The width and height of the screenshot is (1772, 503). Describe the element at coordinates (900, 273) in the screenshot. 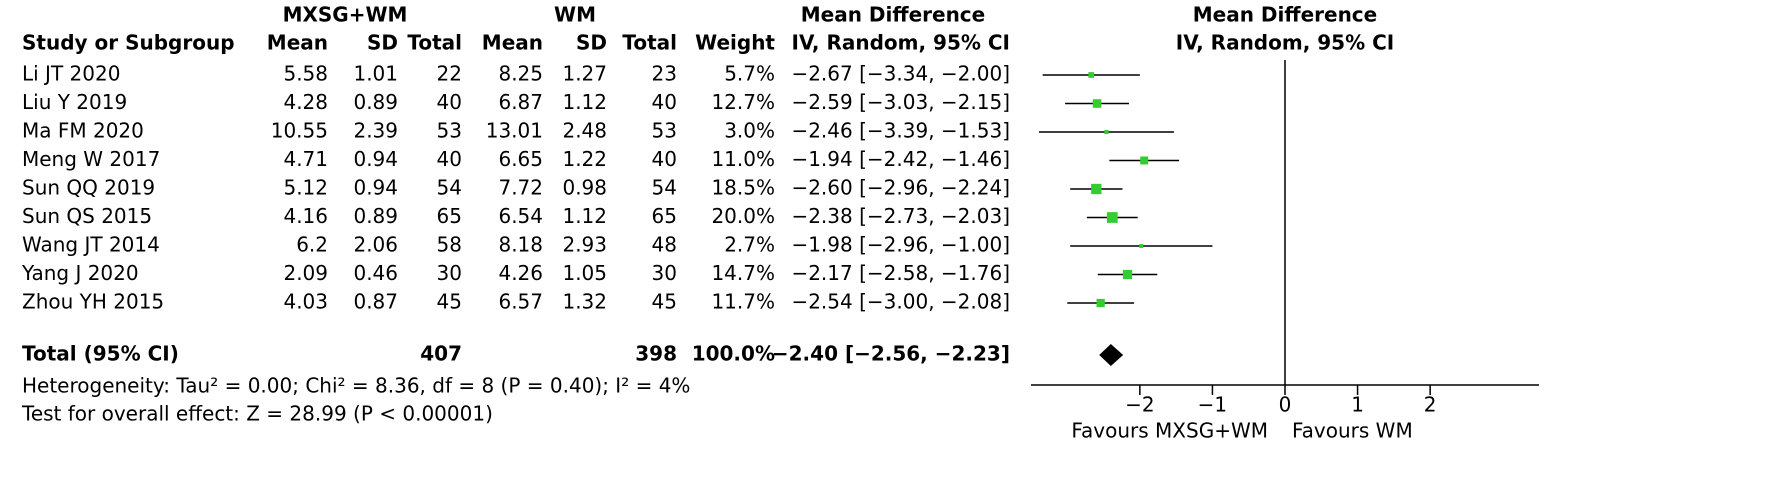

I see `ci-label: −2.17 [−2.58, −1.76]` at that location.